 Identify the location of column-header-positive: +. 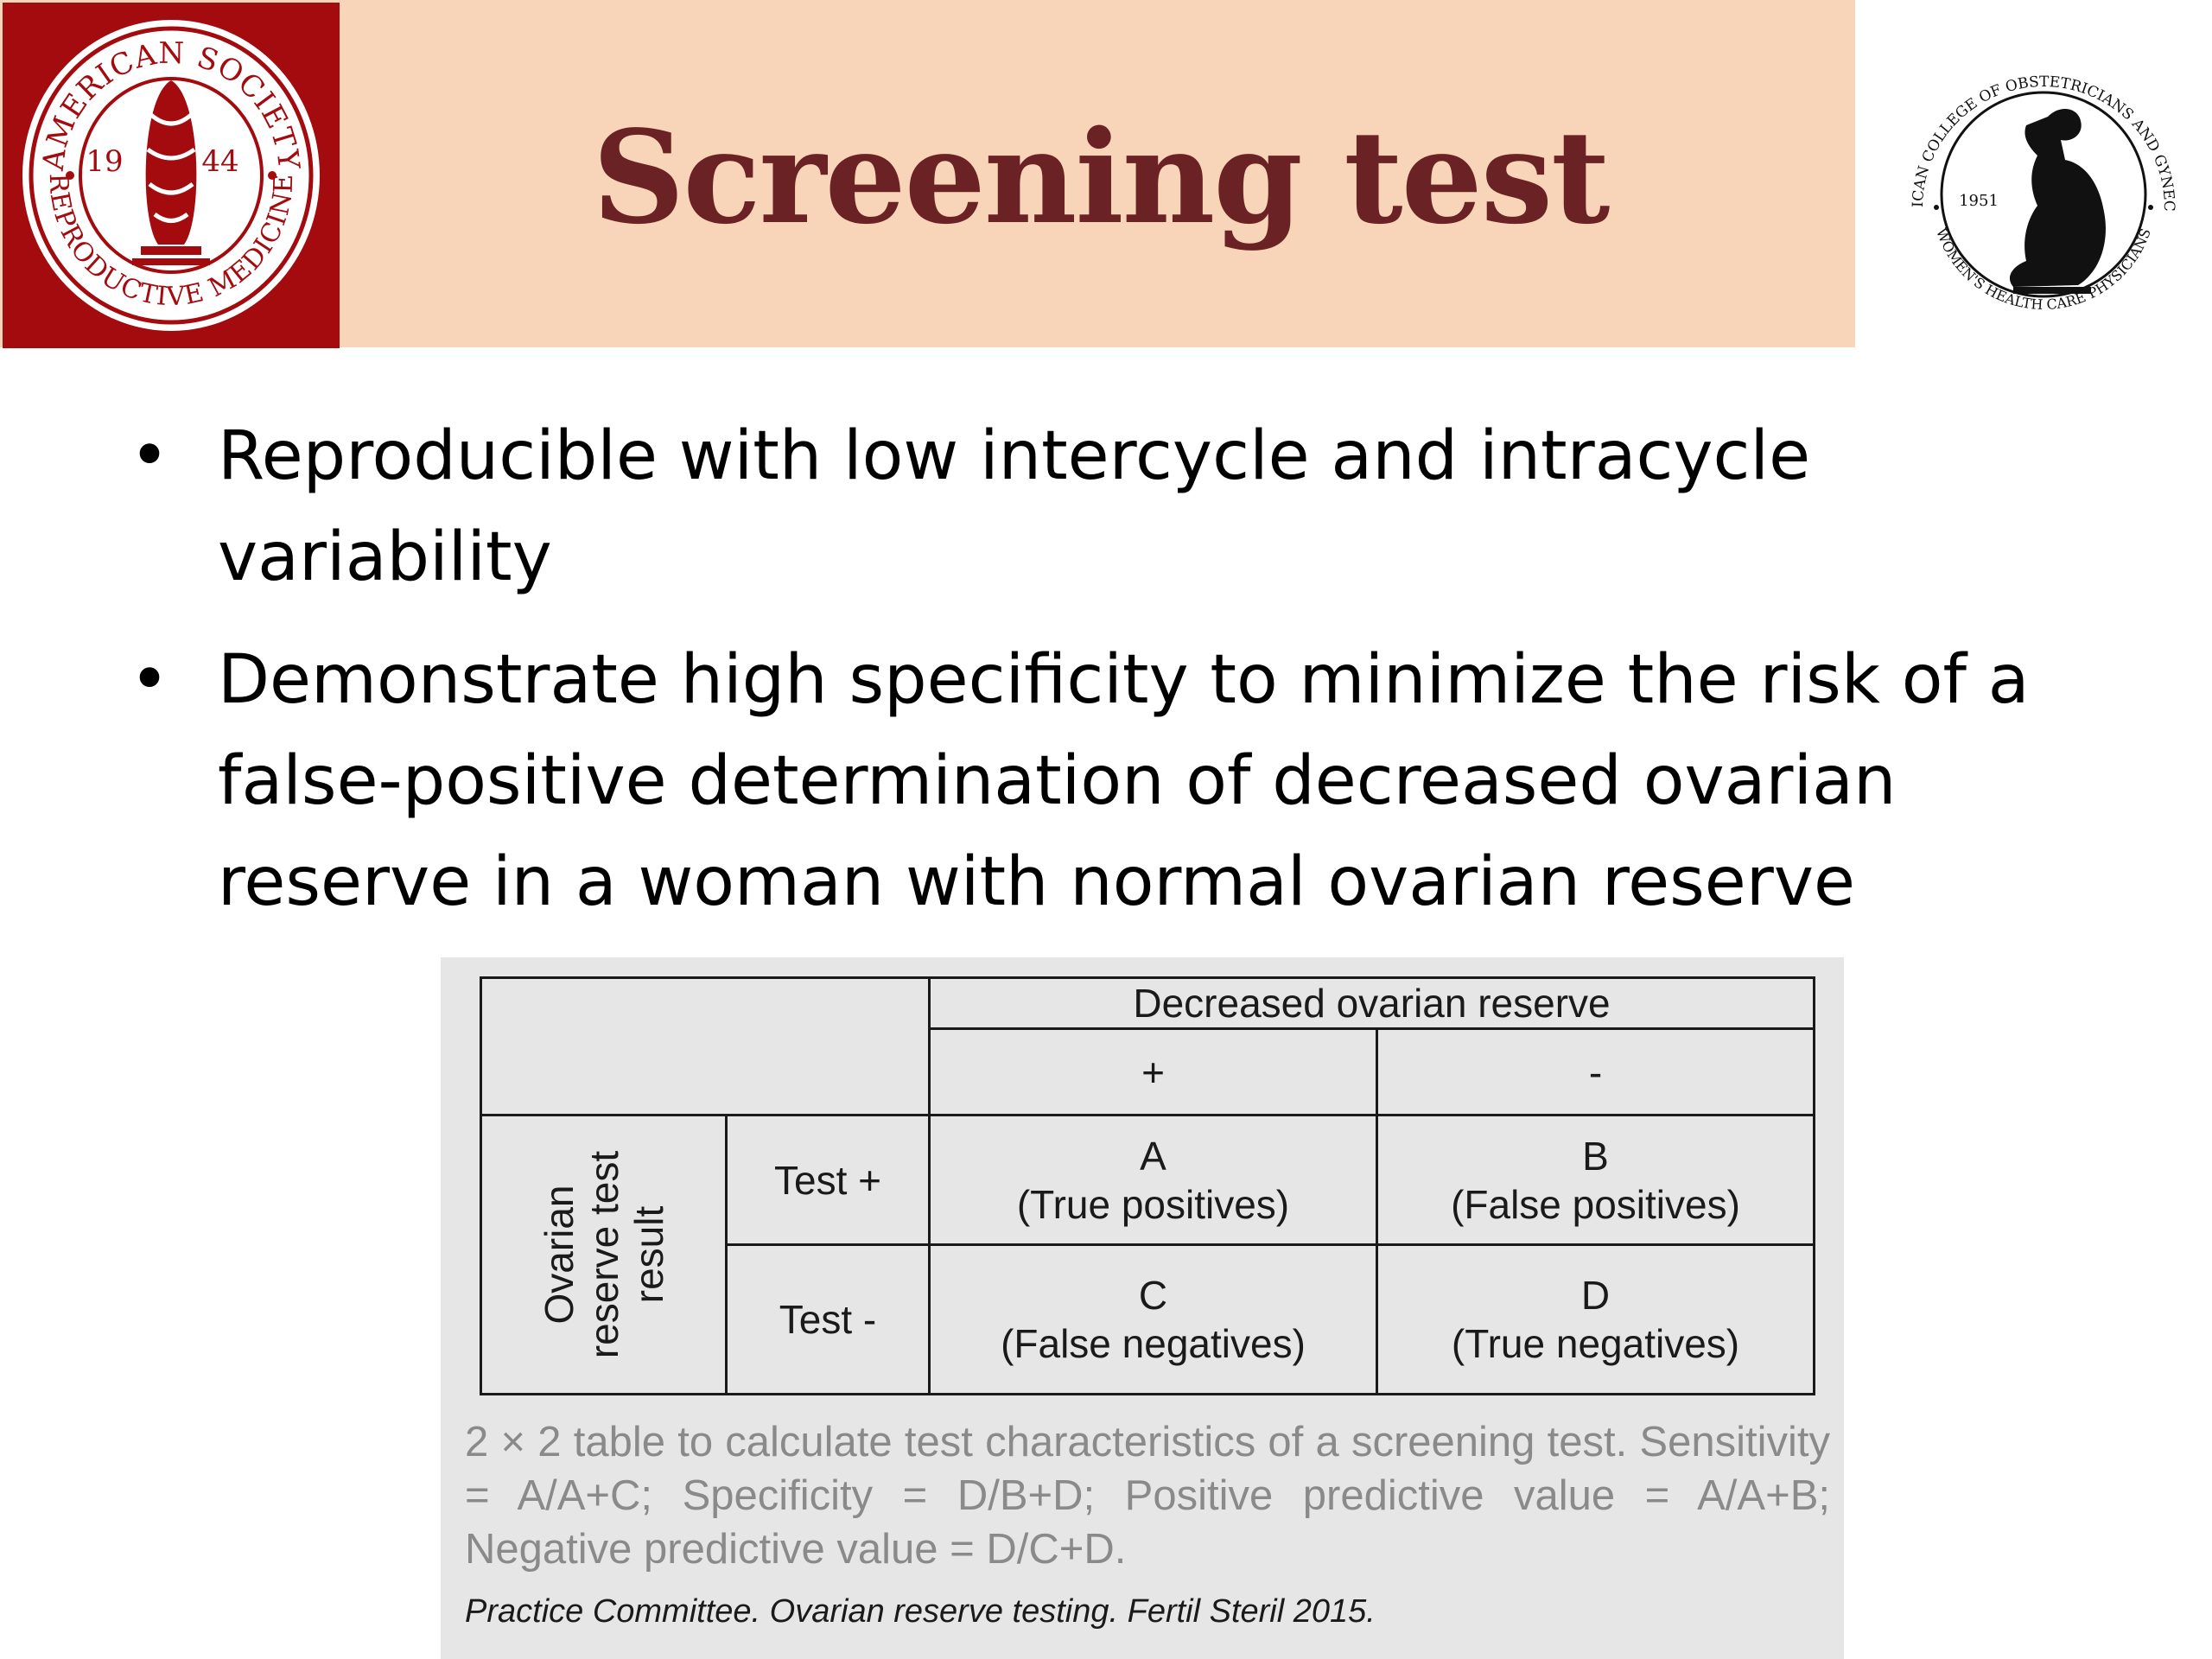
(1153, 1071).